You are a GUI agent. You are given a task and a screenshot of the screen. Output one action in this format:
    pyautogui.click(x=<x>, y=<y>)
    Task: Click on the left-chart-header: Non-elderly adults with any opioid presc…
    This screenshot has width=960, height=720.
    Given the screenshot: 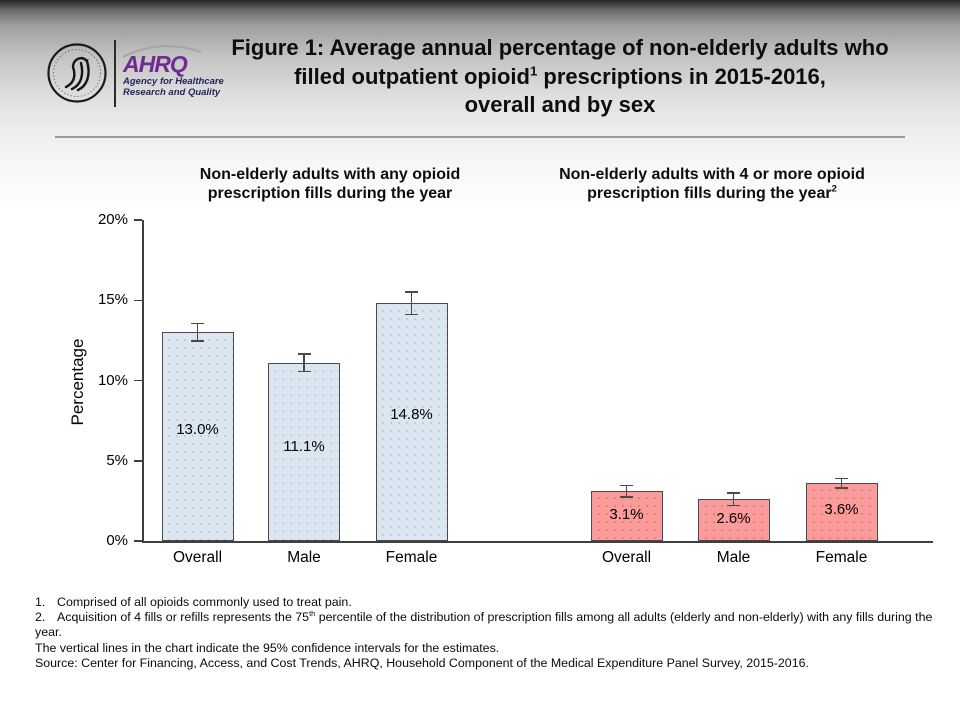 What is the action you would take?
    pyautogui.click(x=330, y=184)
    